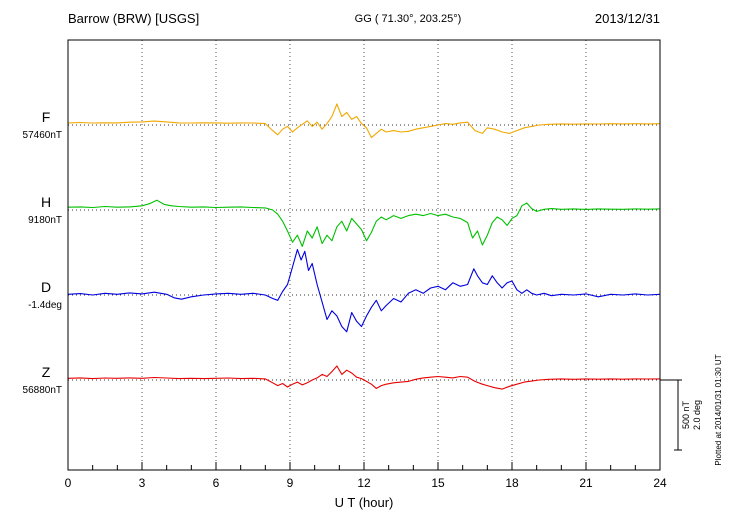 This screenshot has width=730, height=520. I want to click on trace-H, so click(364, 223).